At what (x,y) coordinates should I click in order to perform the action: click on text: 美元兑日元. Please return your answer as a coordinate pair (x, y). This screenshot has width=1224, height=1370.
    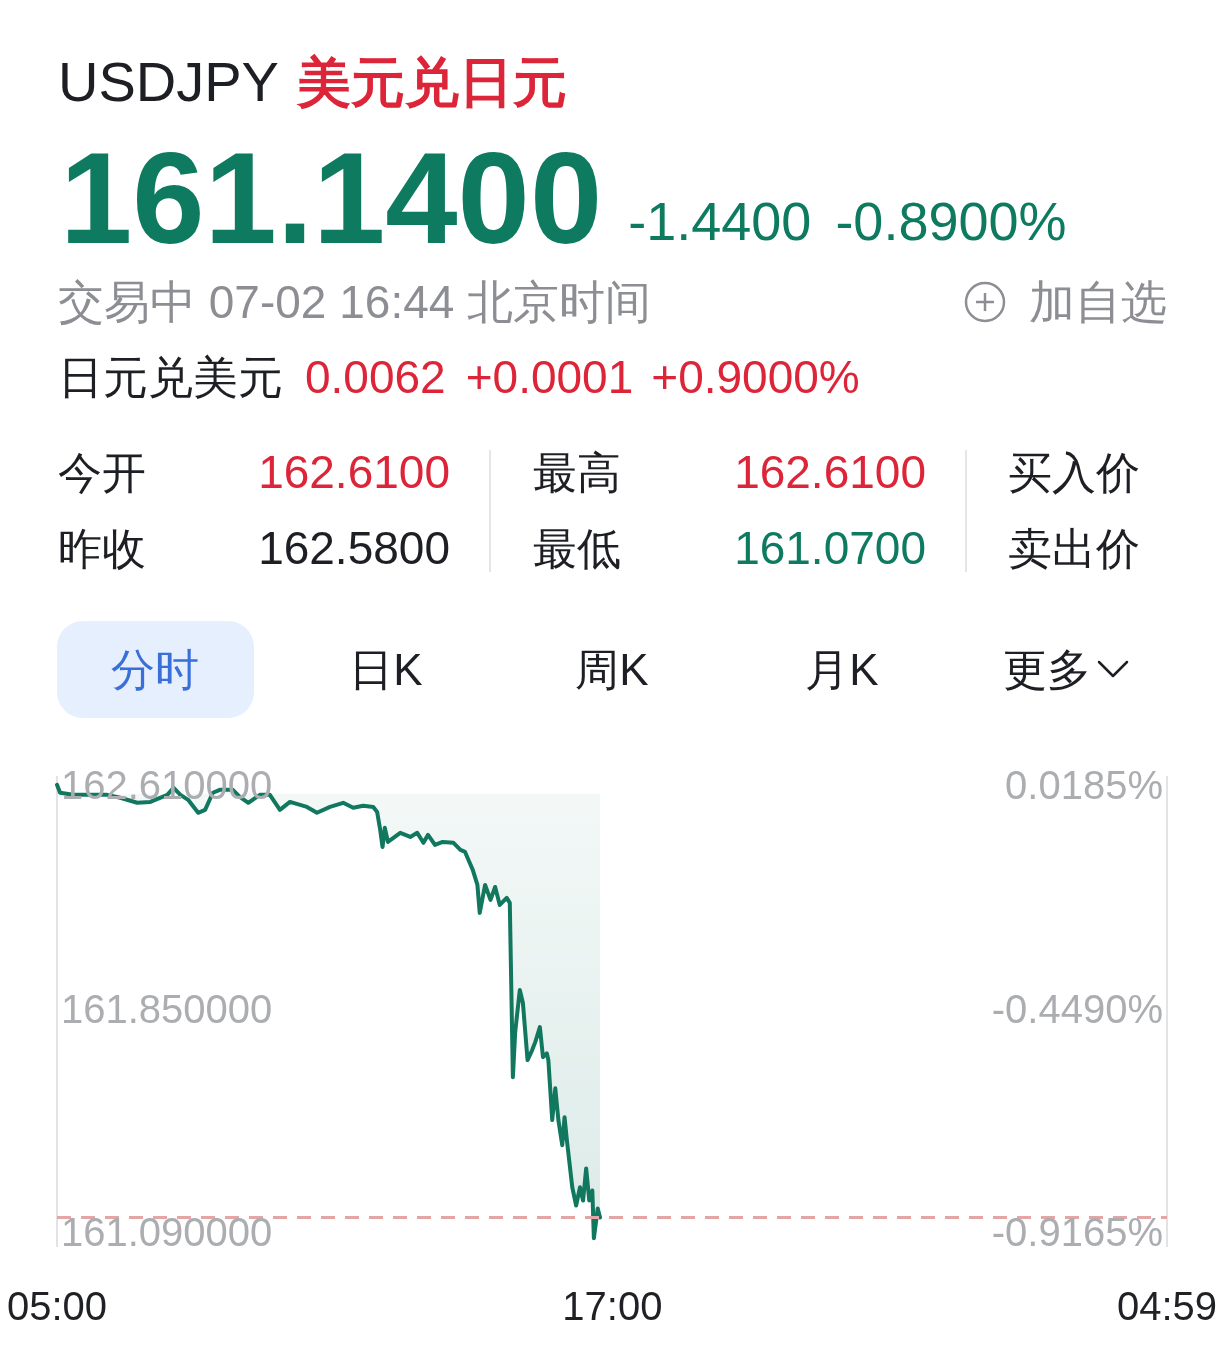
    Looking at the image, I should click on (431, 82).